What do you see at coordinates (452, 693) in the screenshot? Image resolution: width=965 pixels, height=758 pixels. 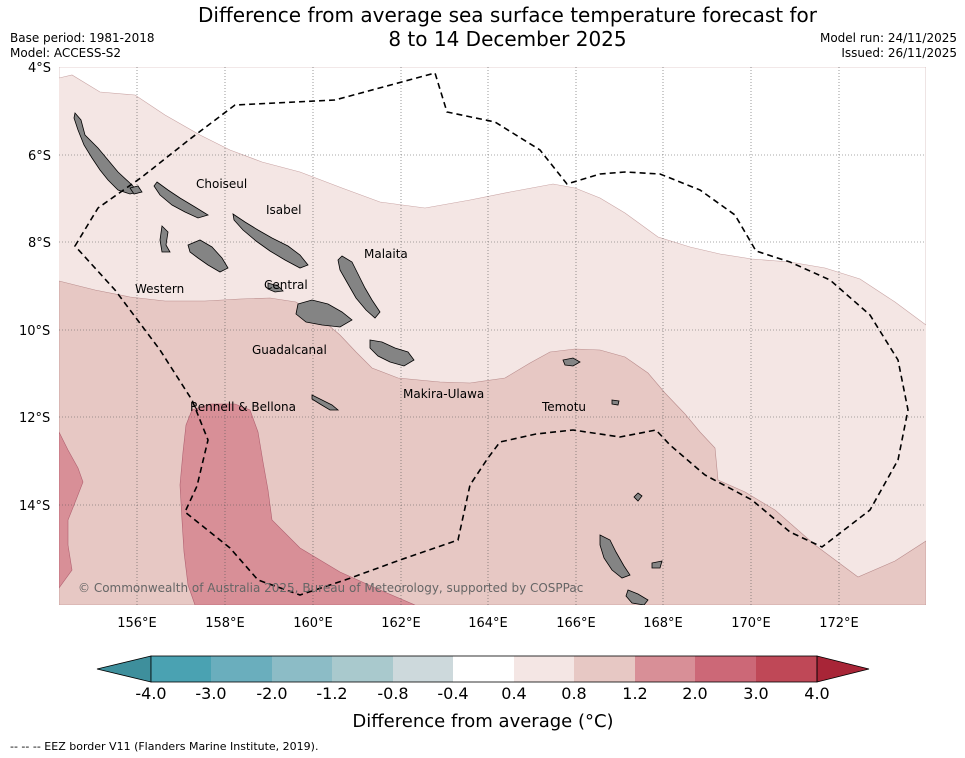 I see `colorbar-tick-6: -0.4` at bounding box center [452, 693].